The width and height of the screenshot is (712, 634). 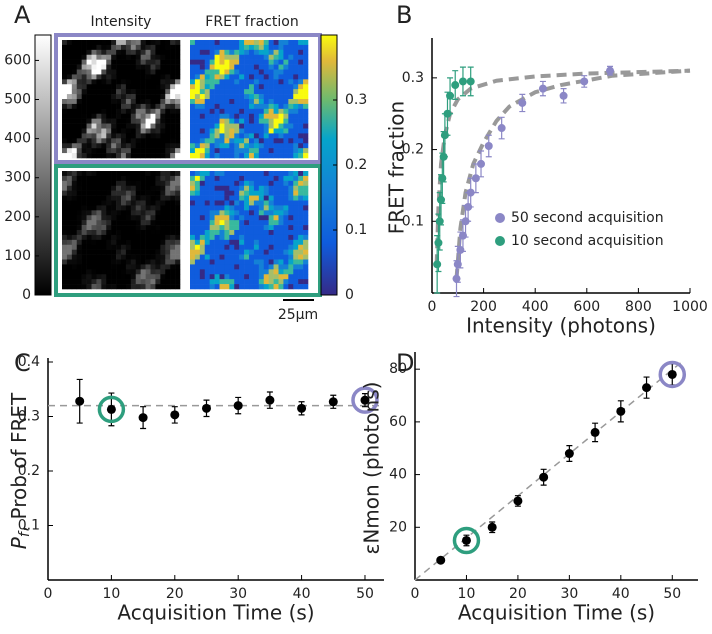 I want to click on panel-label: D, so click(x=405, y=363).